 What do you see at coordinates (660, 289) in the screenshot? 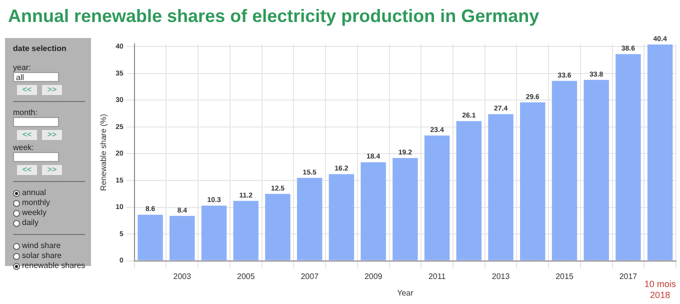
I see `text: 10 mois 2018` at bounding box center [660, 289].